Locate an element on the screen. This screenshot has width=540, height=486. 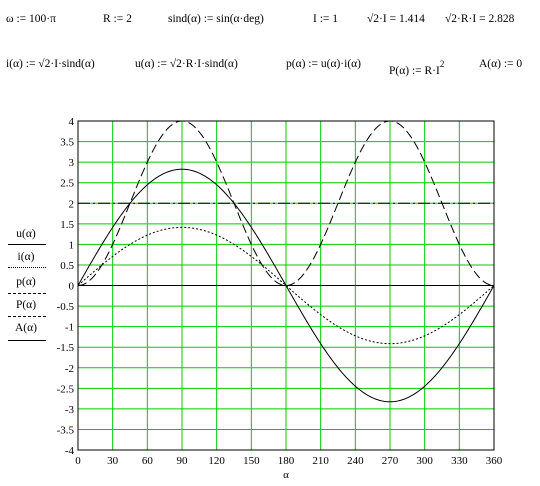
y-tick-label-3: -2.5 is located at coordinates (66, 389).